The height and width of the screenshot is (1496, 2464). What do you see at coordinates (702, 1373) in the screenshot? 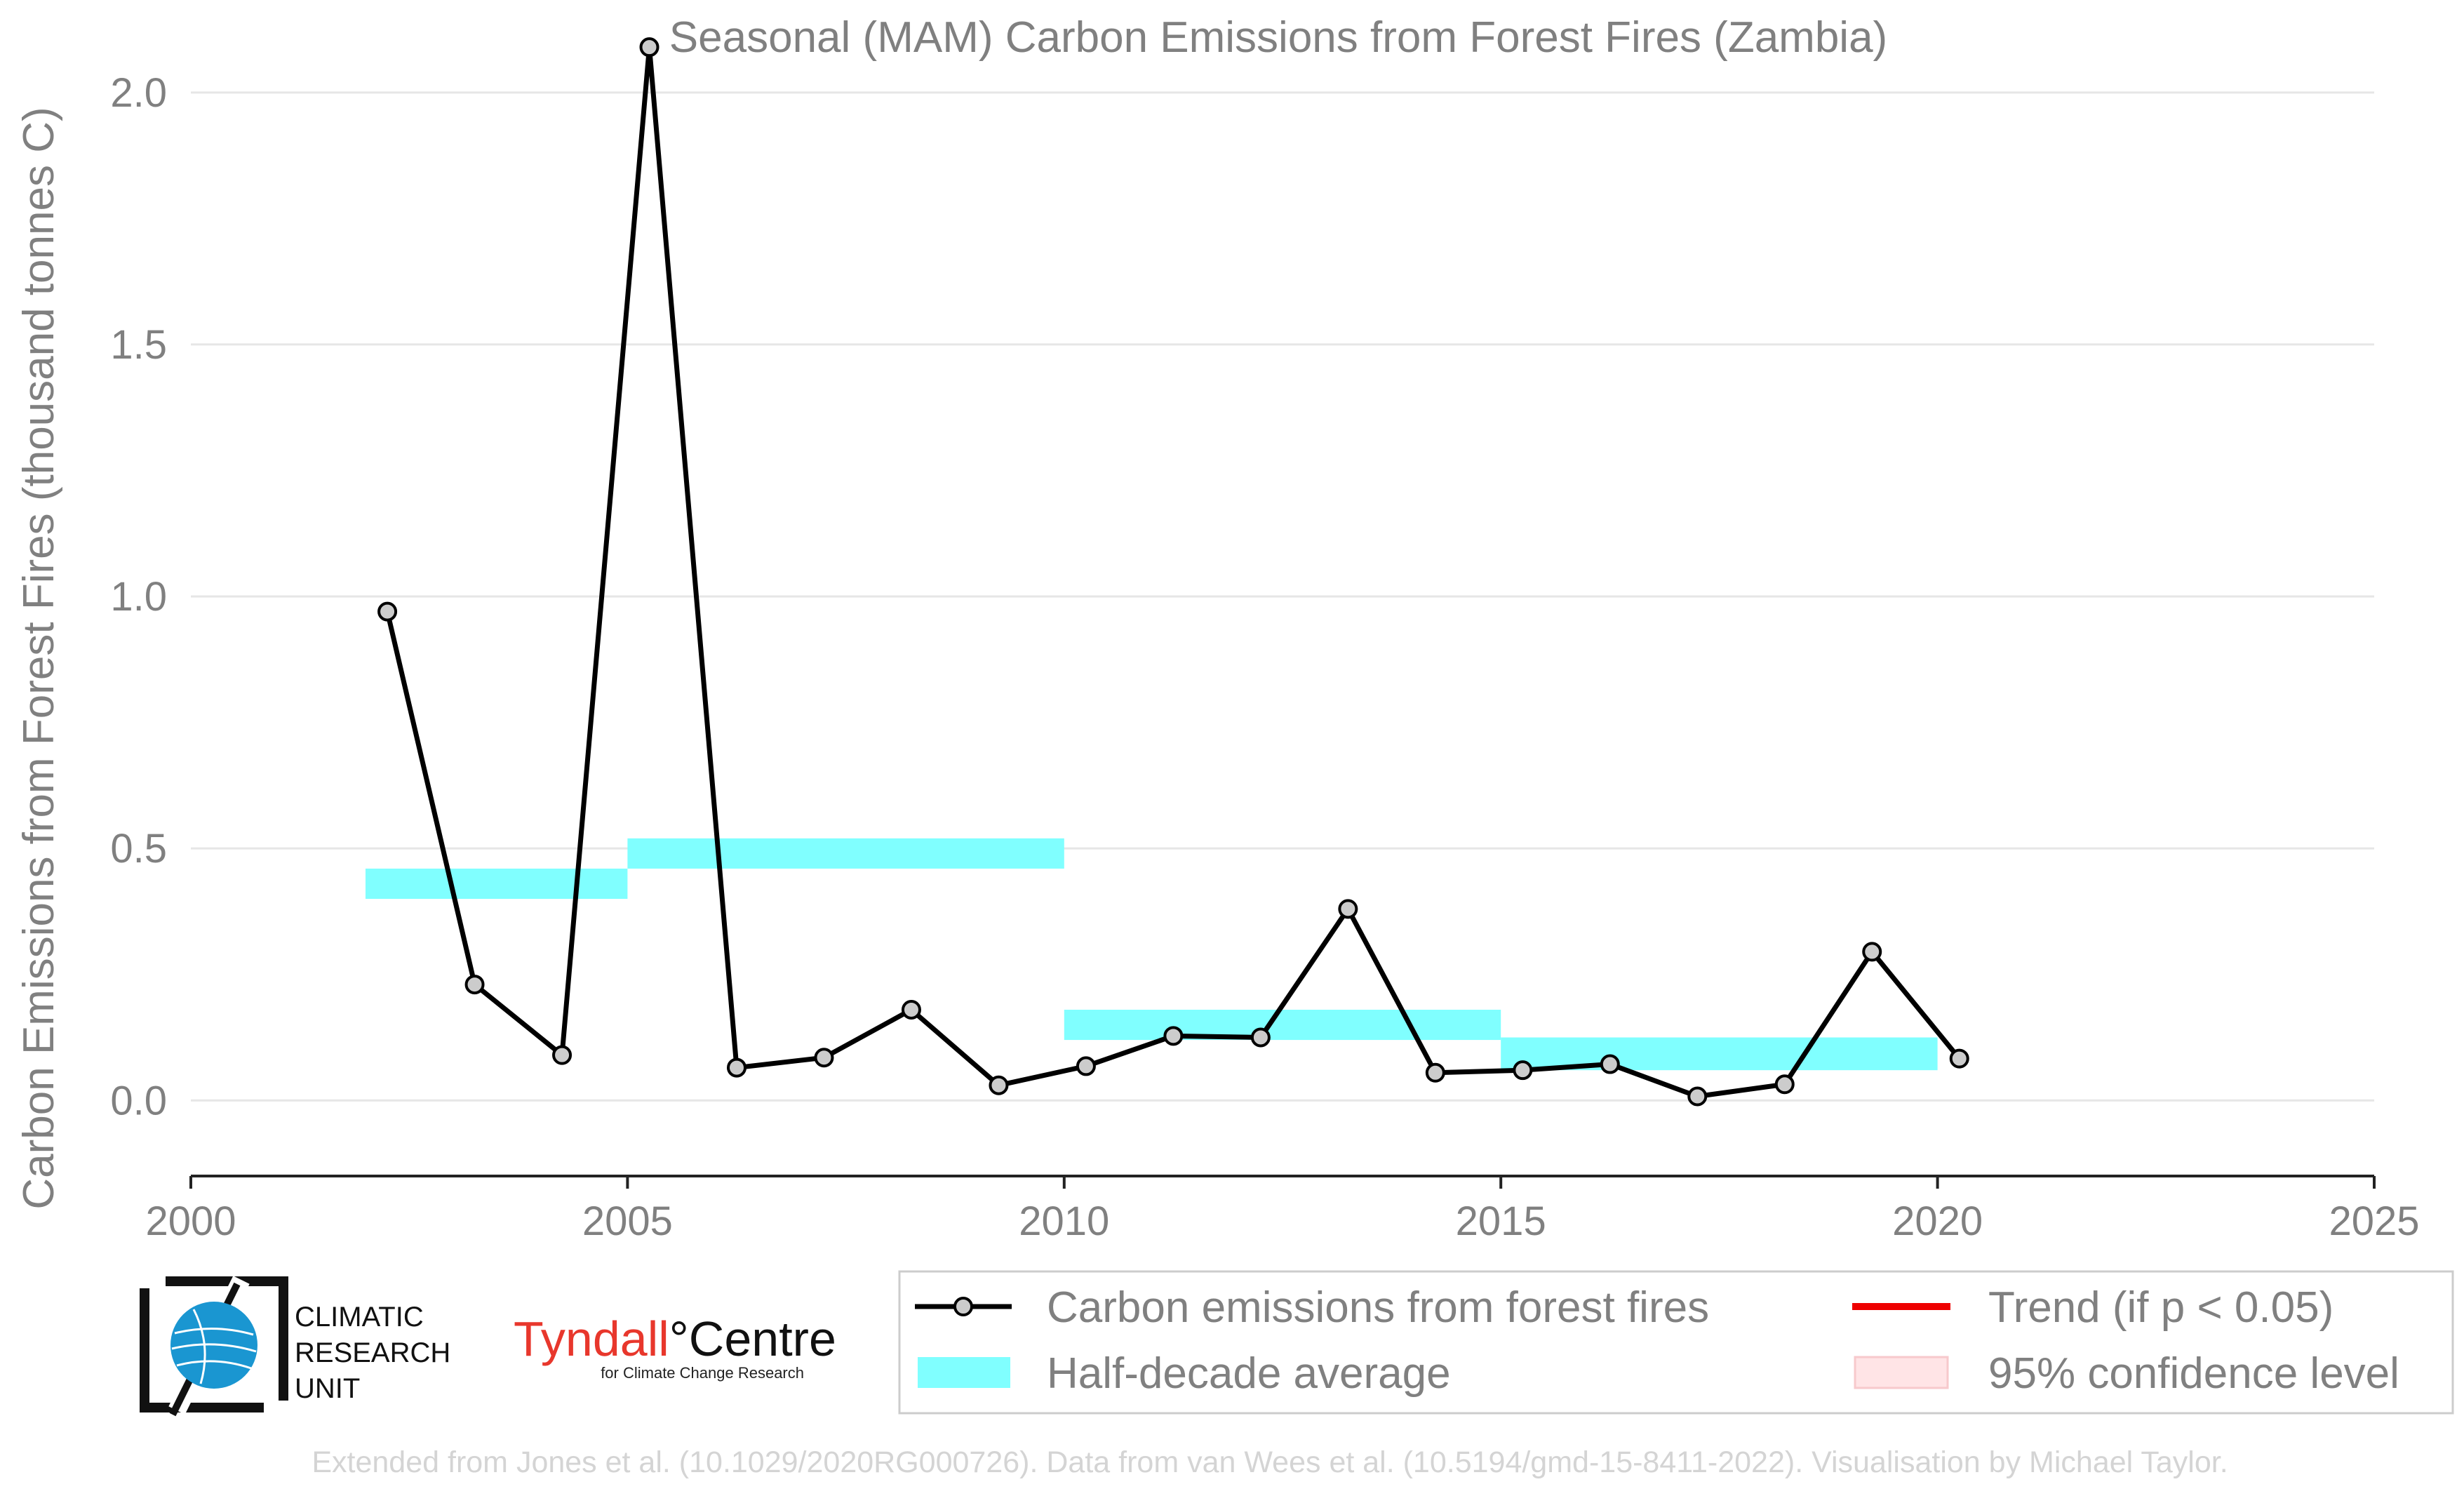
I see `tyndall-subtitle: for Climate Change Research` at bounding box center [702, 1373].